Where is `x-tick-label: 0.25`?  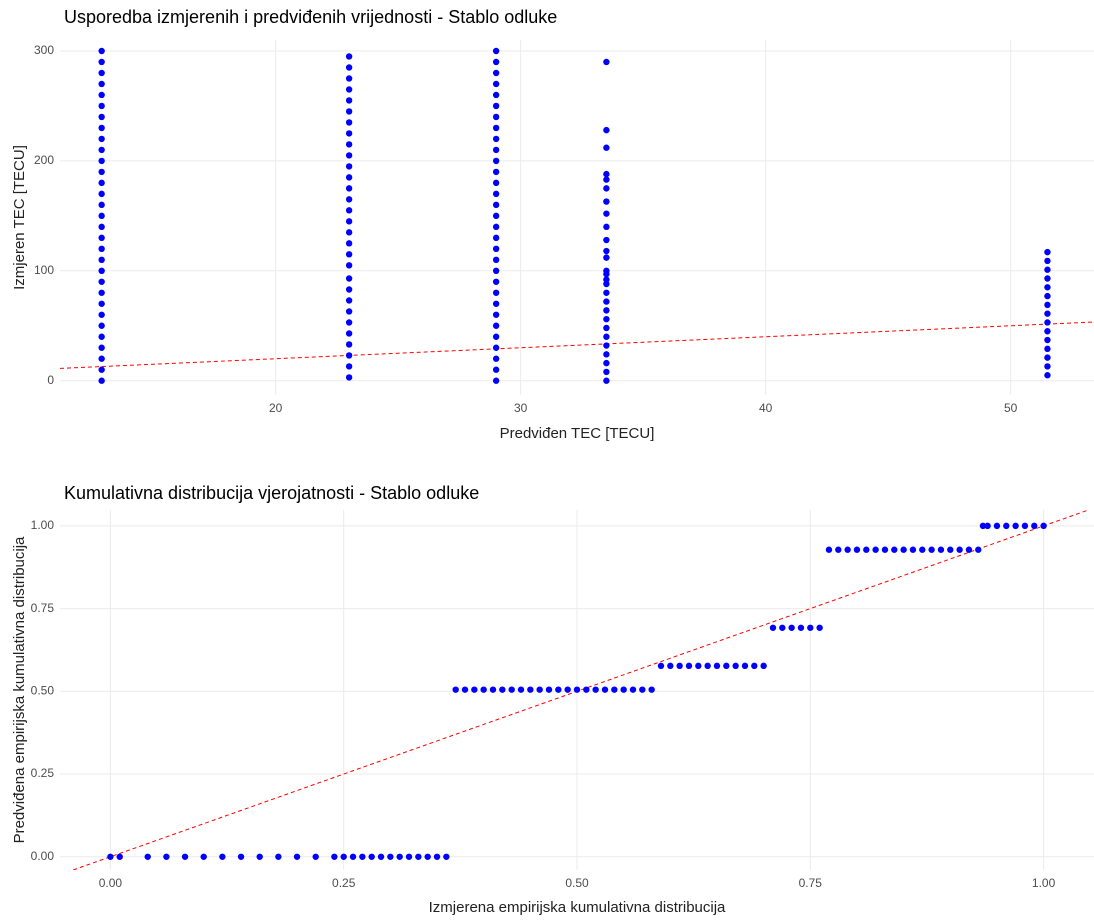 x-tick-label: 0.25 is located at coordinates (344, 883).